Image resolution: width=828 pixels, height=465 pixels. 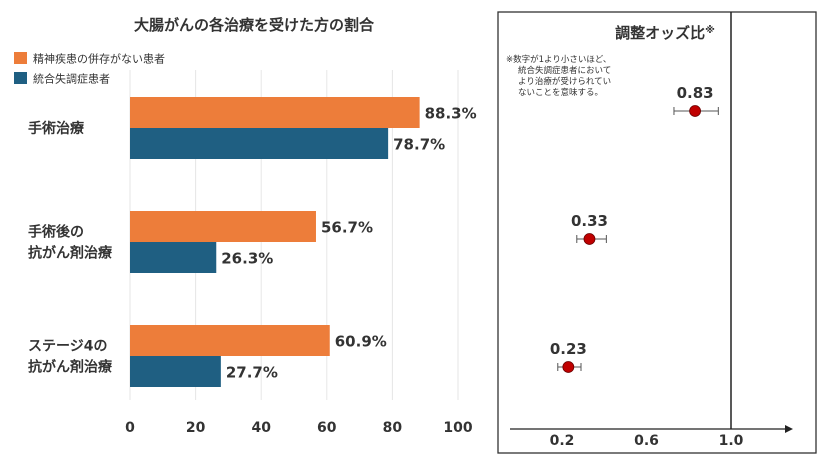 What do you see at coordinates (731, 441) in the screenshot?
I see `x-tick-label: 1.0` at bounding box center [731, 441].